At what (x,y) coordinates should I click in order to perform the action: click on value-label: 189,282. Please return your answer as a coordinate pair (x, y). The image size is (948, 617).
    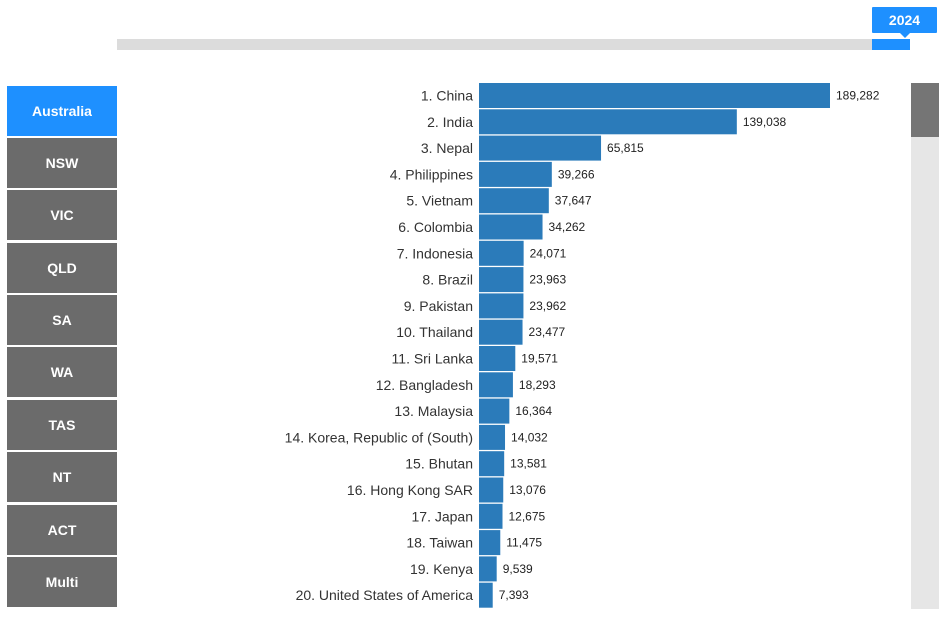
    Looking at the image, I should click on (858, 96).